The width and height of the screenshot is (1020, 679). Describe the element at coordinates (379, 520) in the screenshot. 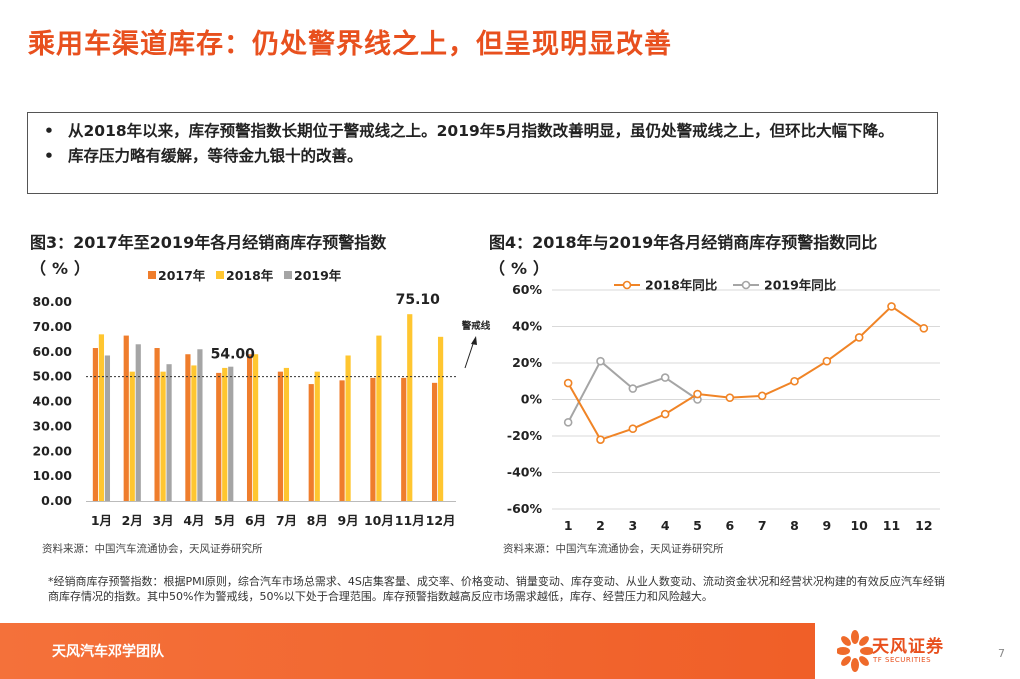

I see `x-tick-label: 10月` at that location.